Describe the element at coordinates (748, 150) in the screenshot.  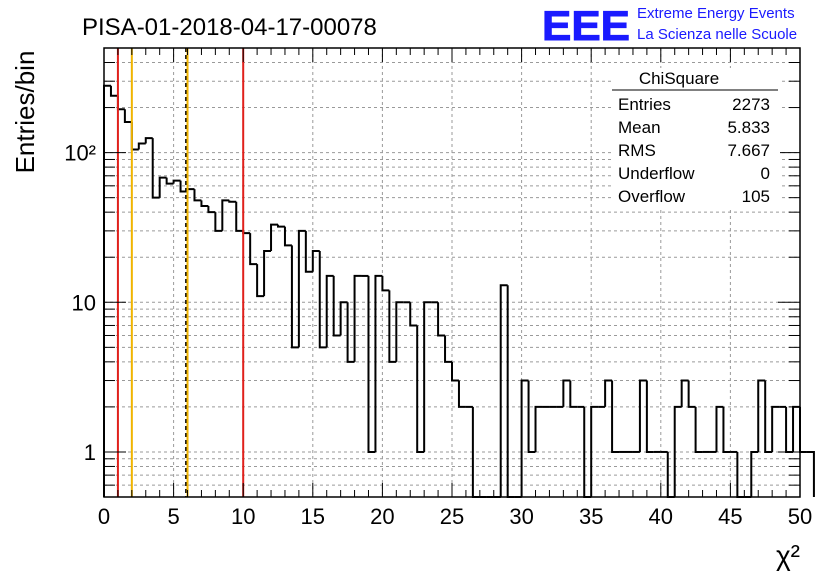
I see `stats-row-value: 7.667` at that location.